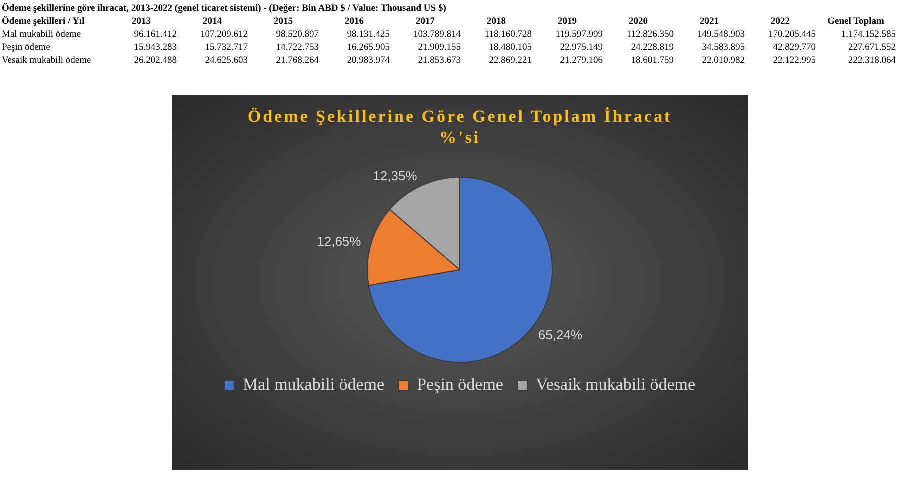 This screenshot has height=481, width=914. Describe the element at coordinates (395, 176) in the screenshot. I see `data-label: 12,35%` at that location.